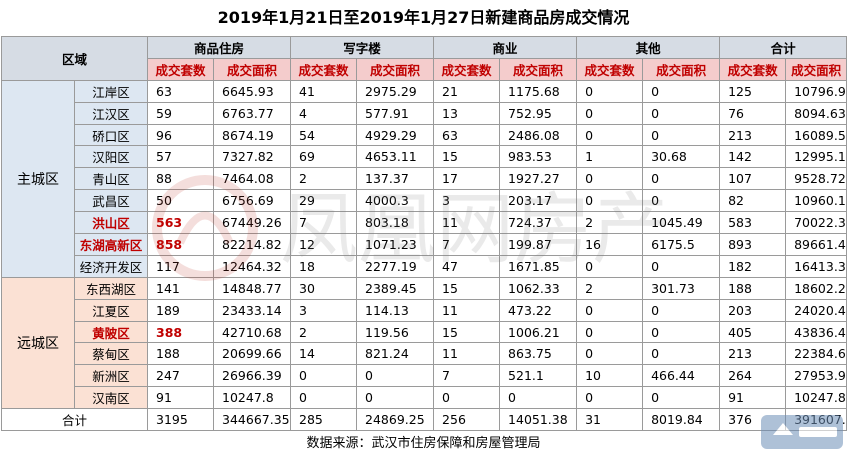 This screenshot has width=847, height=455. I want to click on total-label: 合计, so click(74, 420).